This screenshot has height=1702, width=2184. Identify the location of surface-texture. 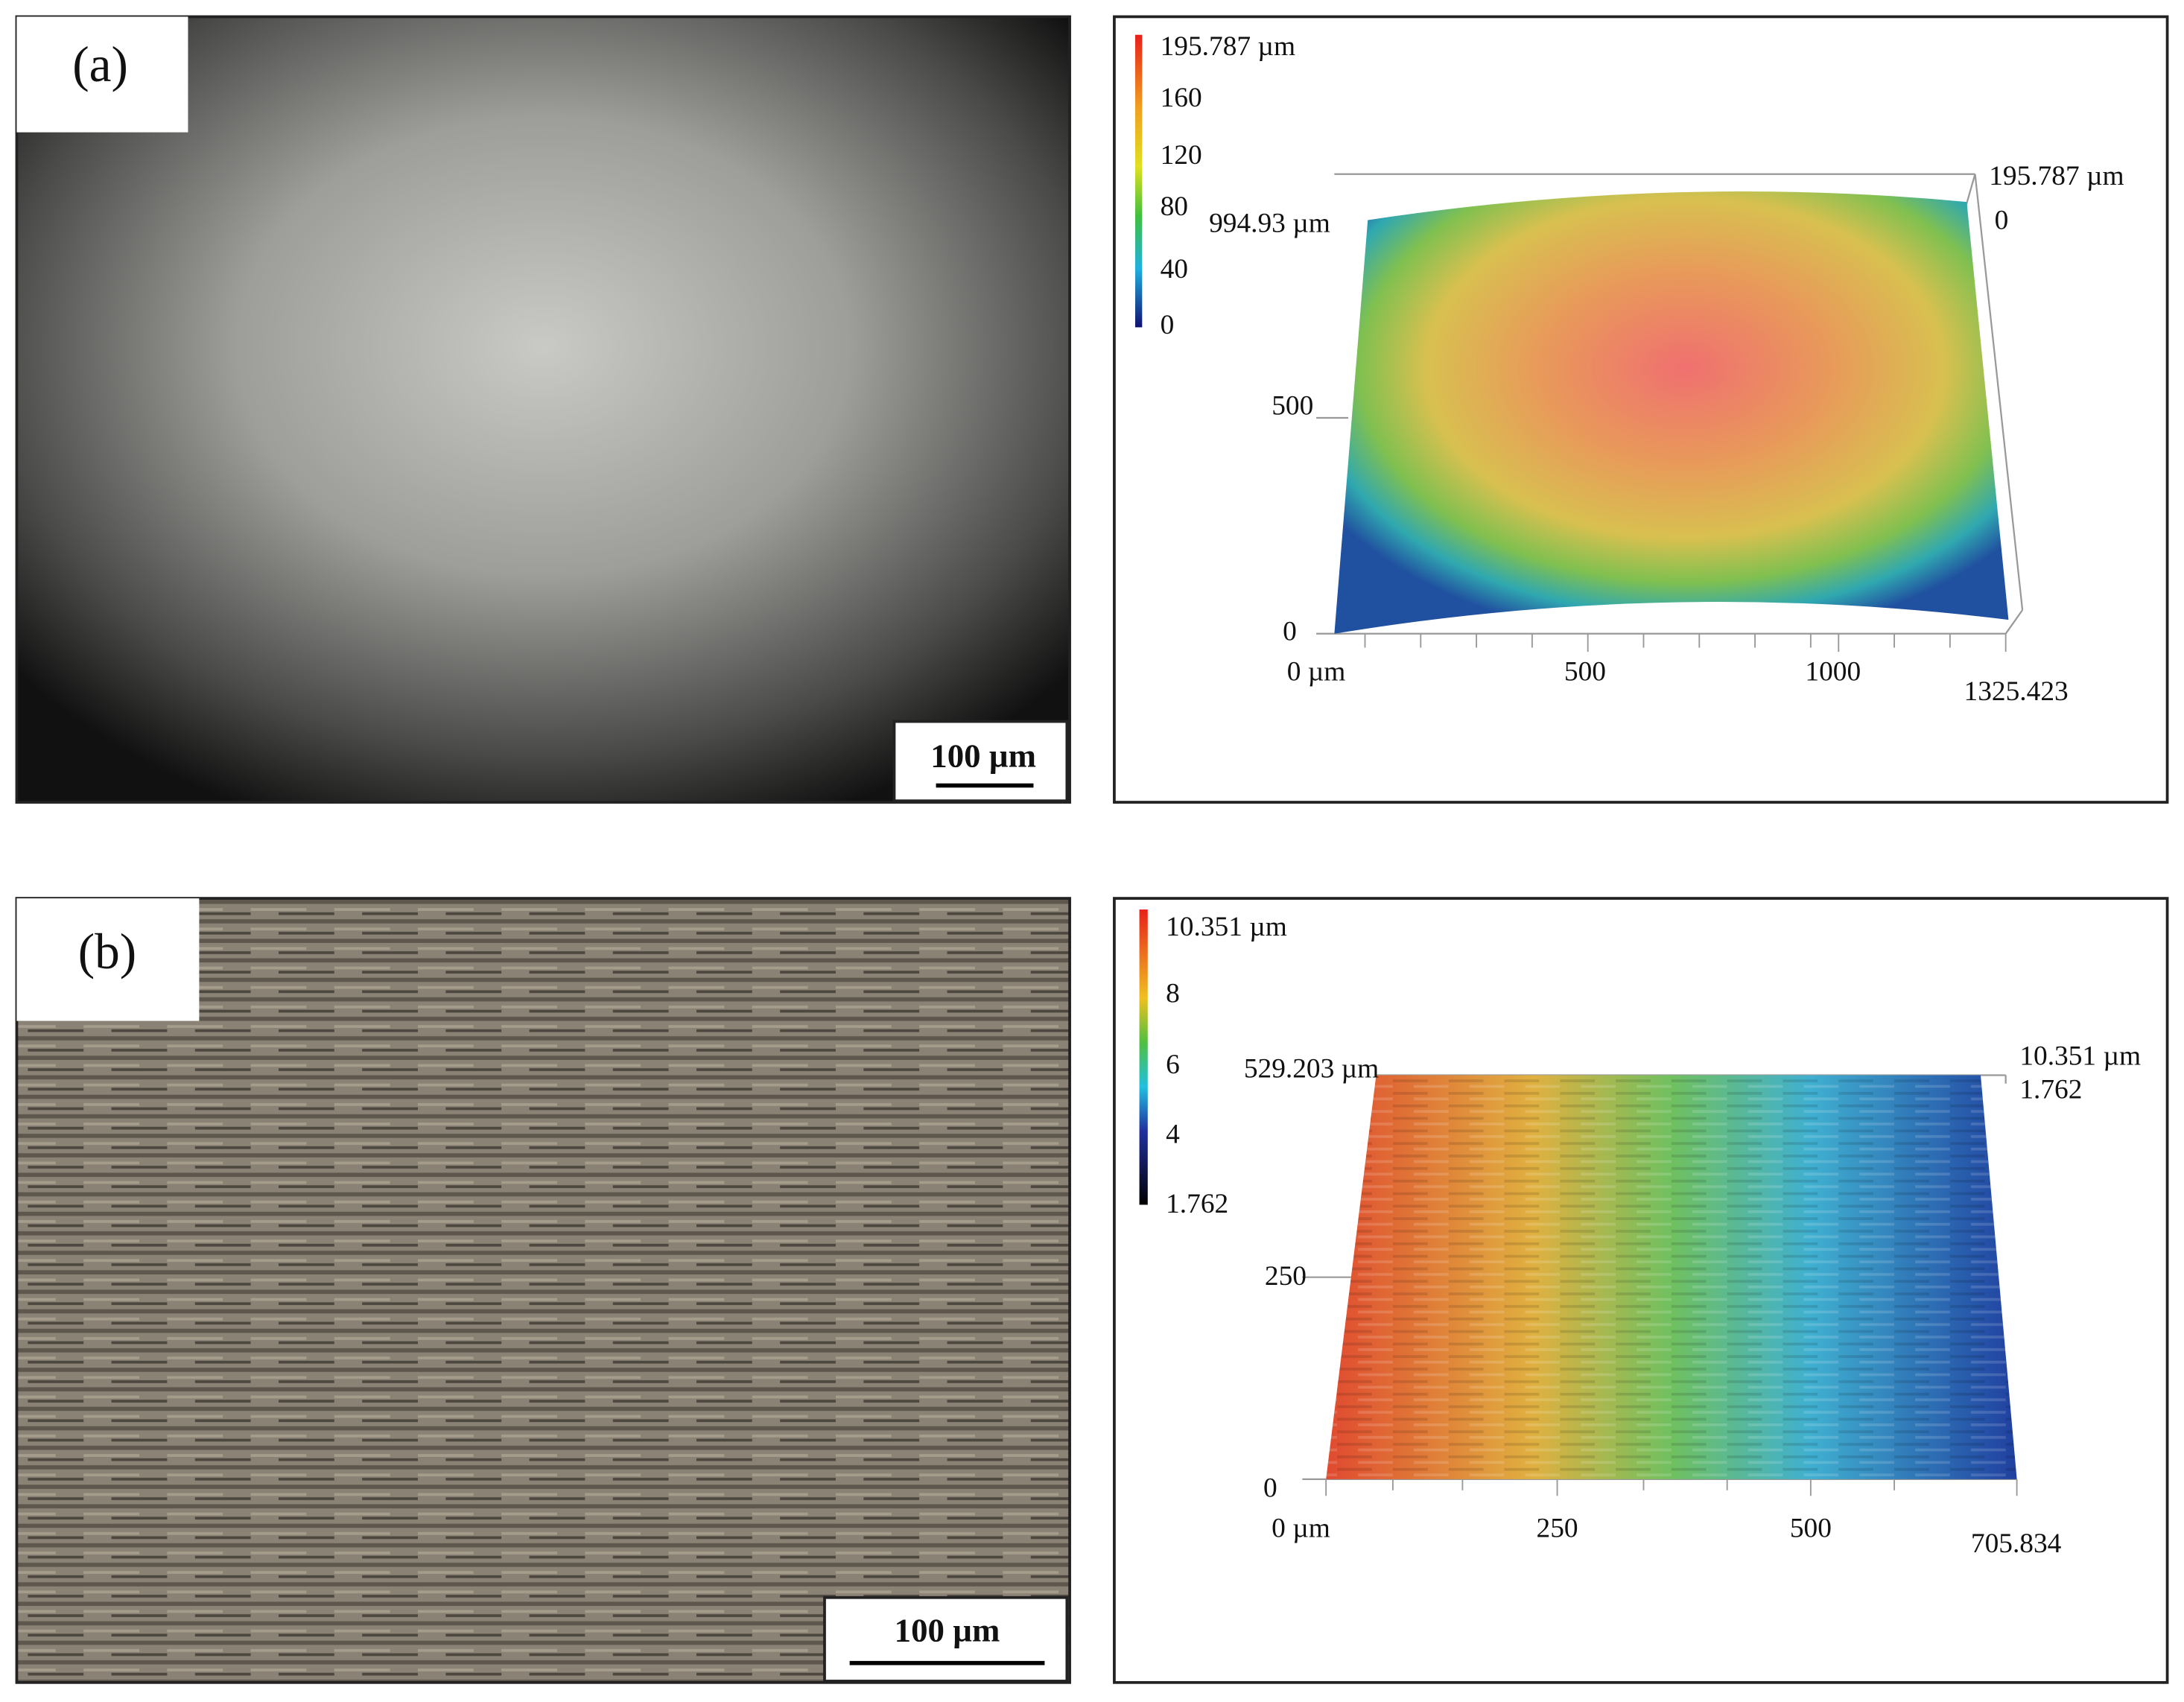
(1671, 1277).